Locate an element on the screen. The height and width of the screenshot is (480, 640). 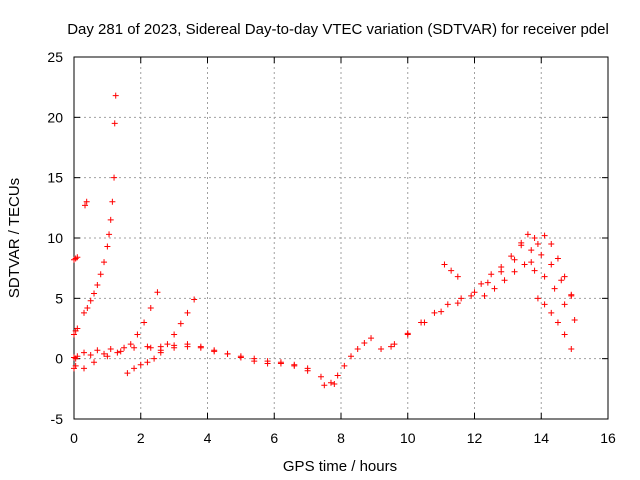
series-arc-b is located at coordinates (76, 331).